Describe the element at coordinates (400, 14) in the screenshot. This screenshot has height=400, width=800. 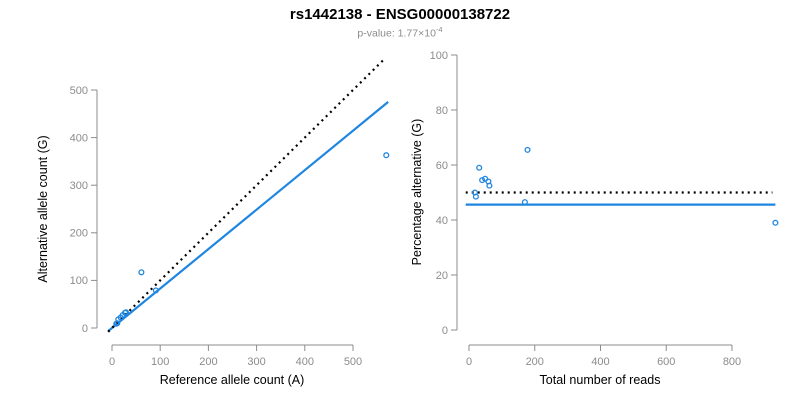
I see `figure-title: rs1442138 - ENSG00000138722` at that location.